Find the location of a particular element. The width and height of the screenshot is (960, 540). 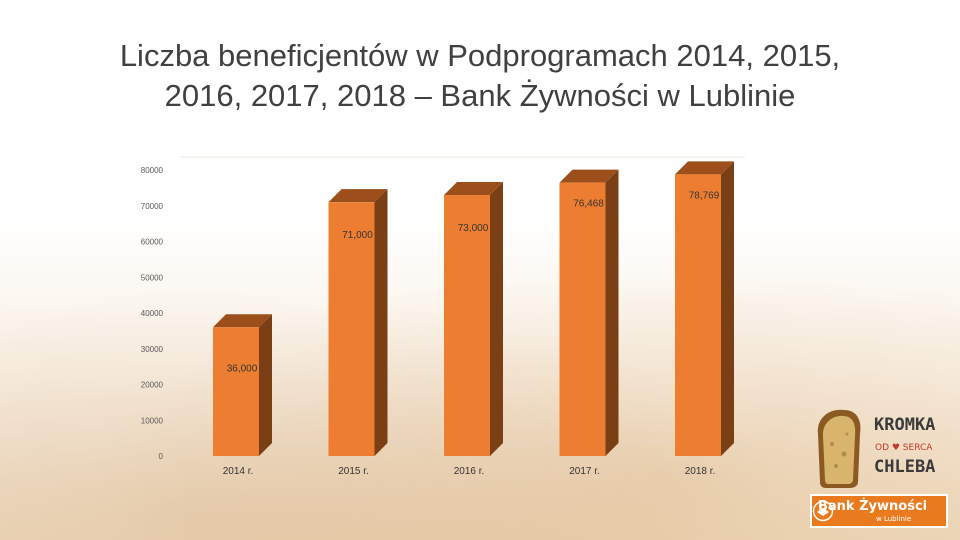

y-tick-label: 30000 is located at coordinates (152, 349).